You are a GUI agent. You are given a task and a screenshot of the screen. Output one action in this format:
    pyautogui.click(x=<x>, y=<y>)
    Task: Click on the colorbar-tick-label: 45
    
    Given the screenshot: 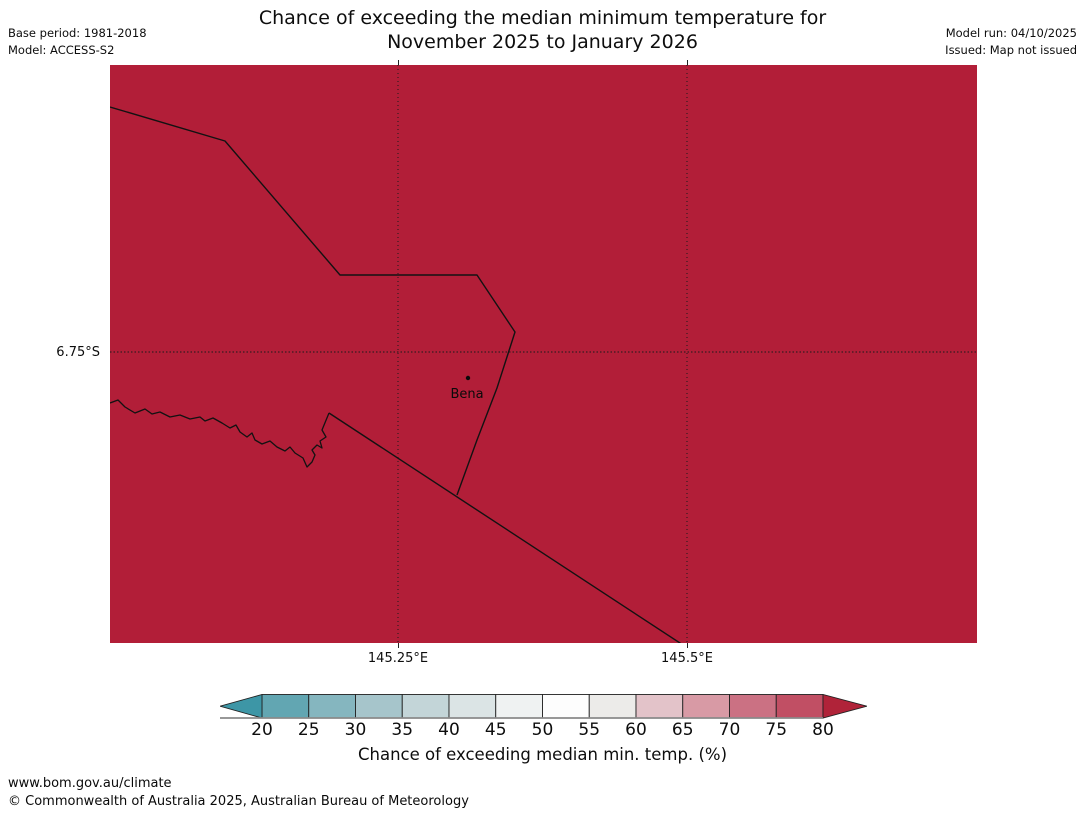 What is the action you would take?
    pyautogui.click(x=495, y=730)
    